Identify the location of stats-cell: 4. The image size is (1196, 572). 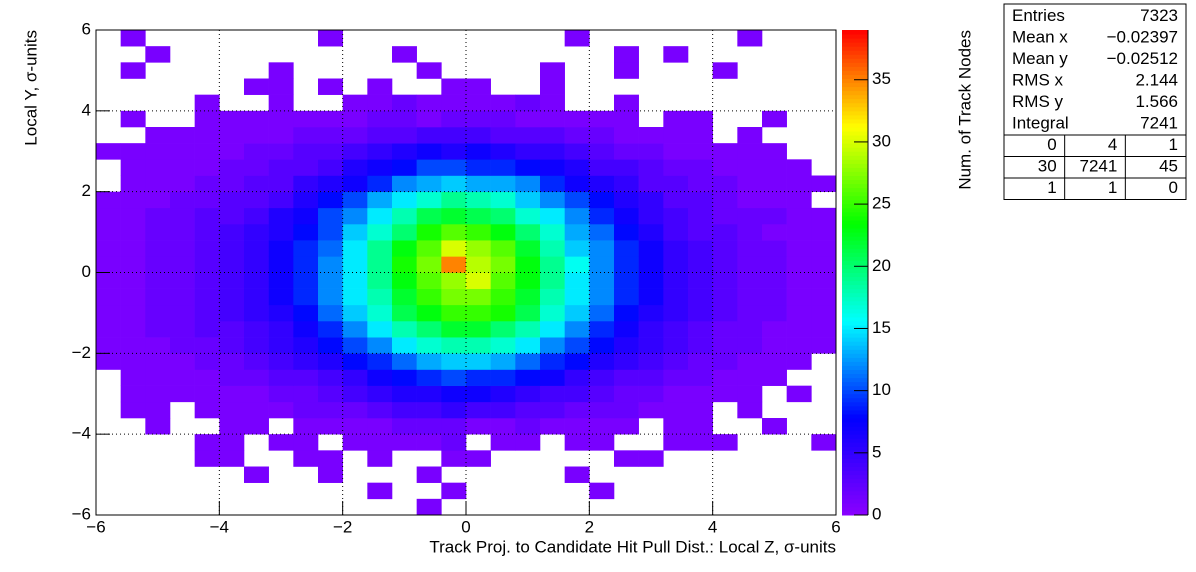
(1112, 144).